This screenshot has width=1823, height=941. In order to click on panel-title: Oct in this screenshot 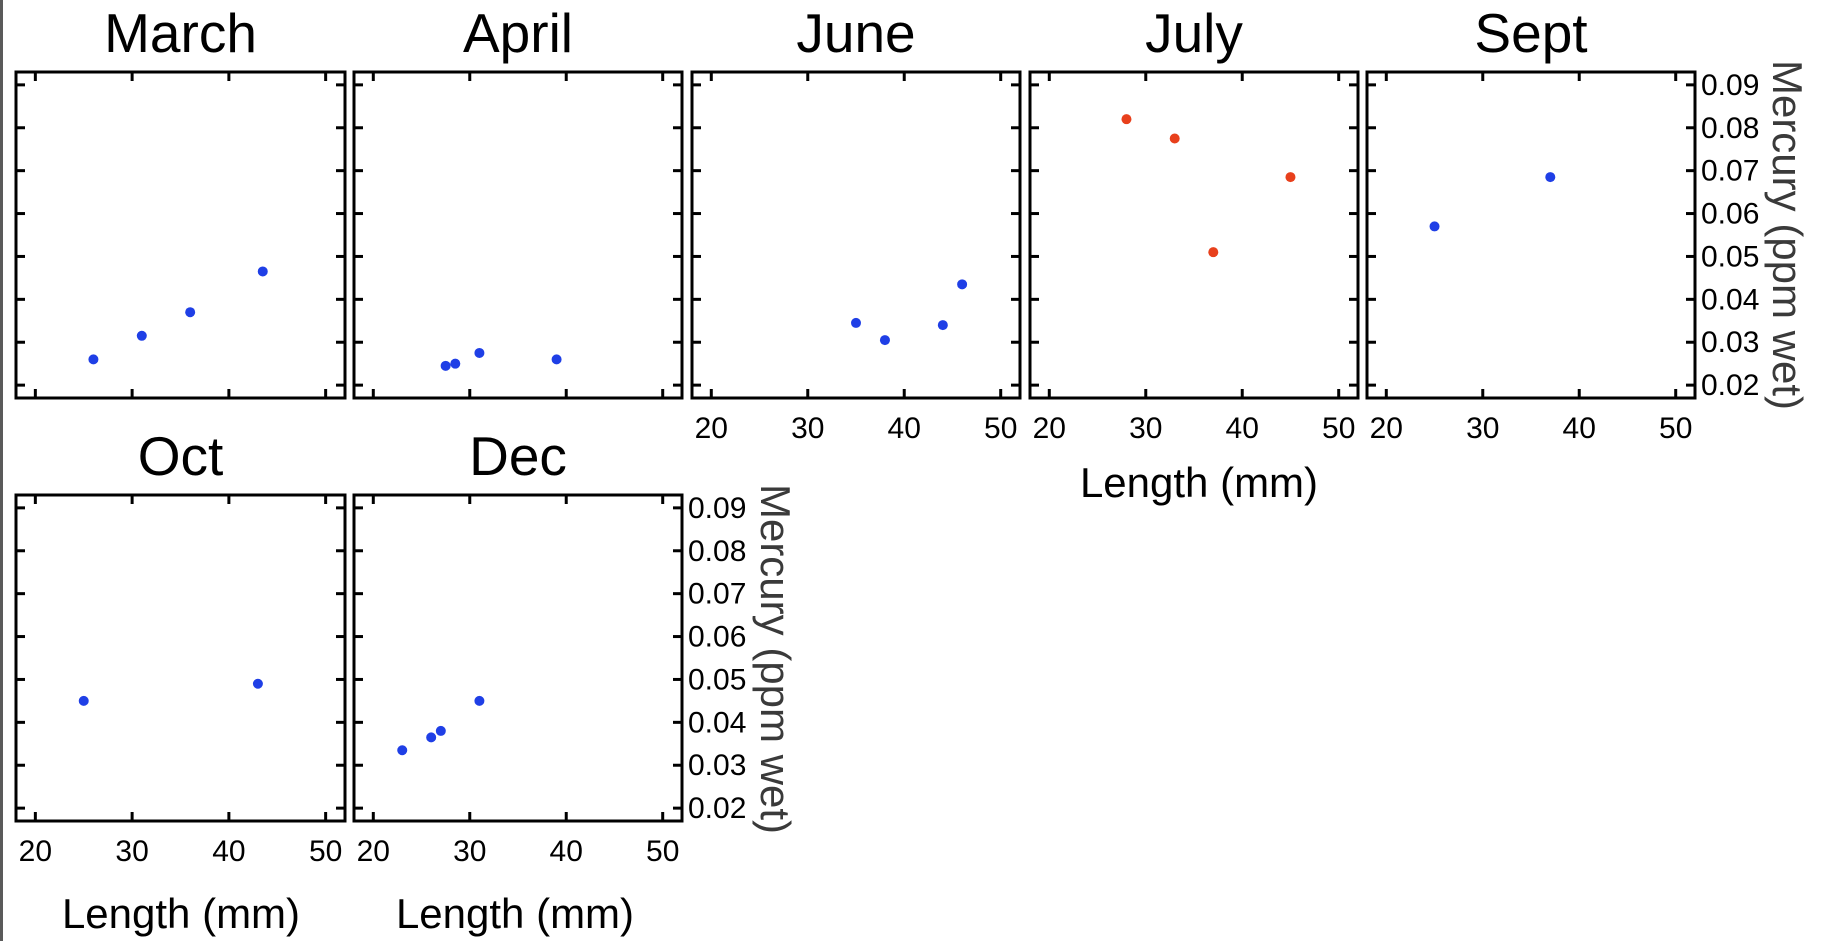, I will do `click(181, 456)`.